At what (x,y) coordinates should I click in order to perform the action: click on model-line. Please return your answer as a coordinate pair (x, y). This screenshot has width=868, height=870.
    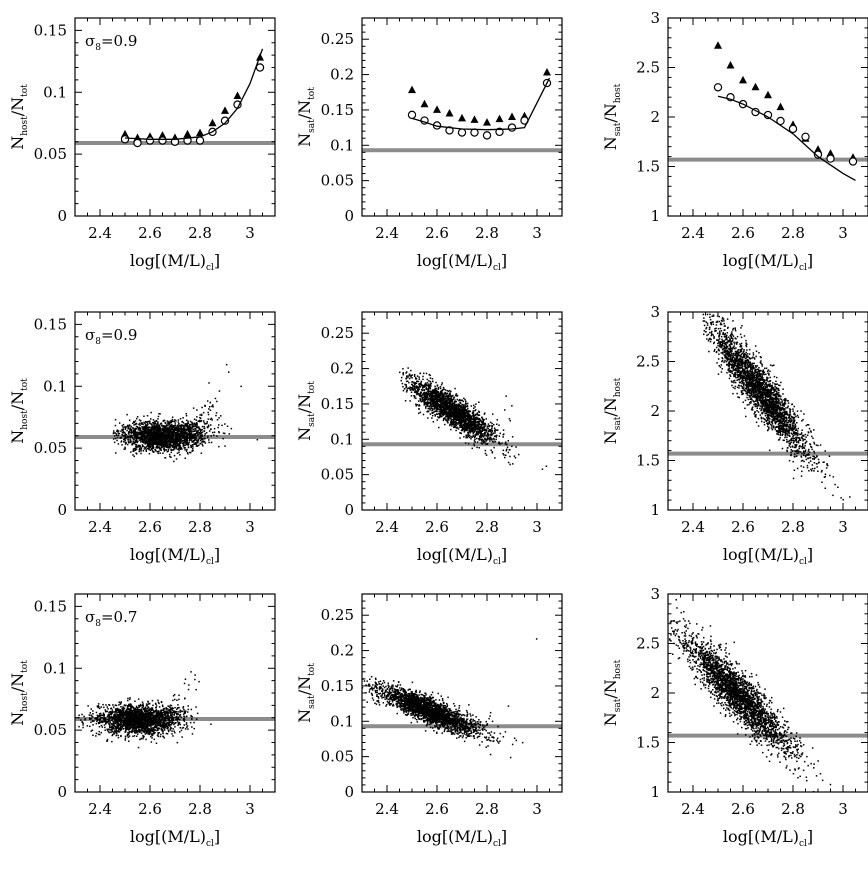
    Looking at the image, I should click on (786, 138).